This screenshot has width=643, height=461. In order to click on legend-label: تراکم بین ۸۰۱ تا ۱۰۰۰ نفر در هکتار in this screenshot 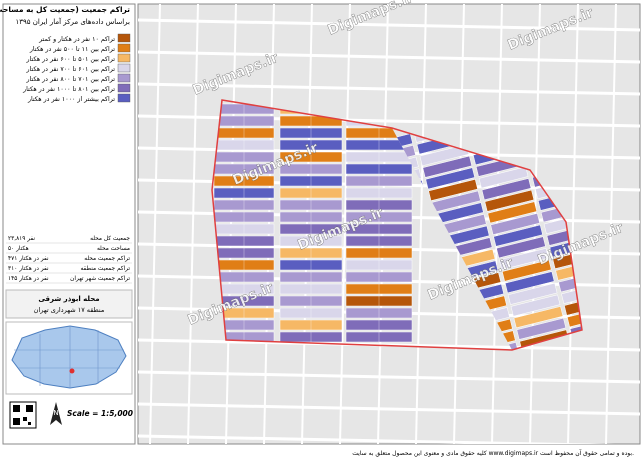, I will do `click(68, 89)`.